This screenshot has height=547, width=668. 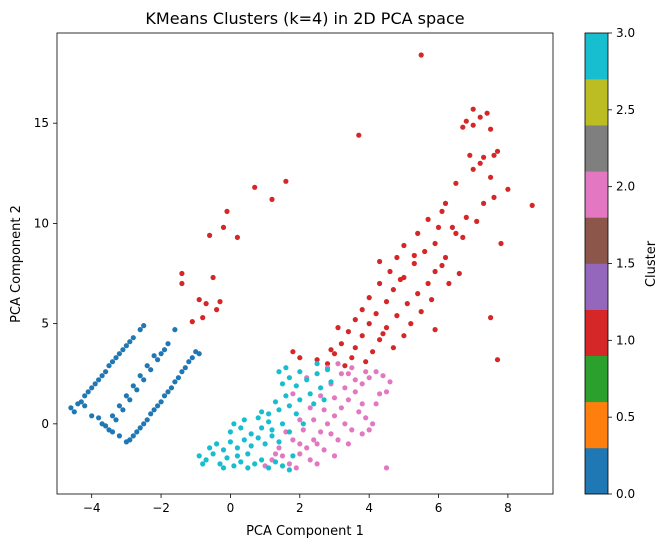 I want to click on colorbar-tick-label: 0.0, so click(x=625, y=494).